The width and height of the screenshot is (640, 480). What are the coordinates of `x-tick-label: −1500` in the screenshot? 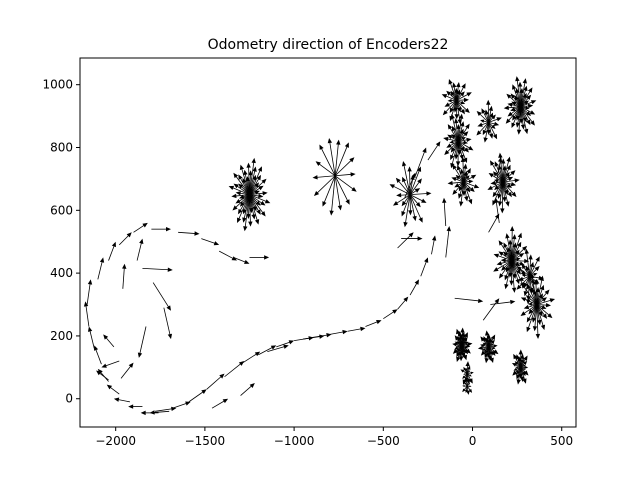 It's located at (205, 441).